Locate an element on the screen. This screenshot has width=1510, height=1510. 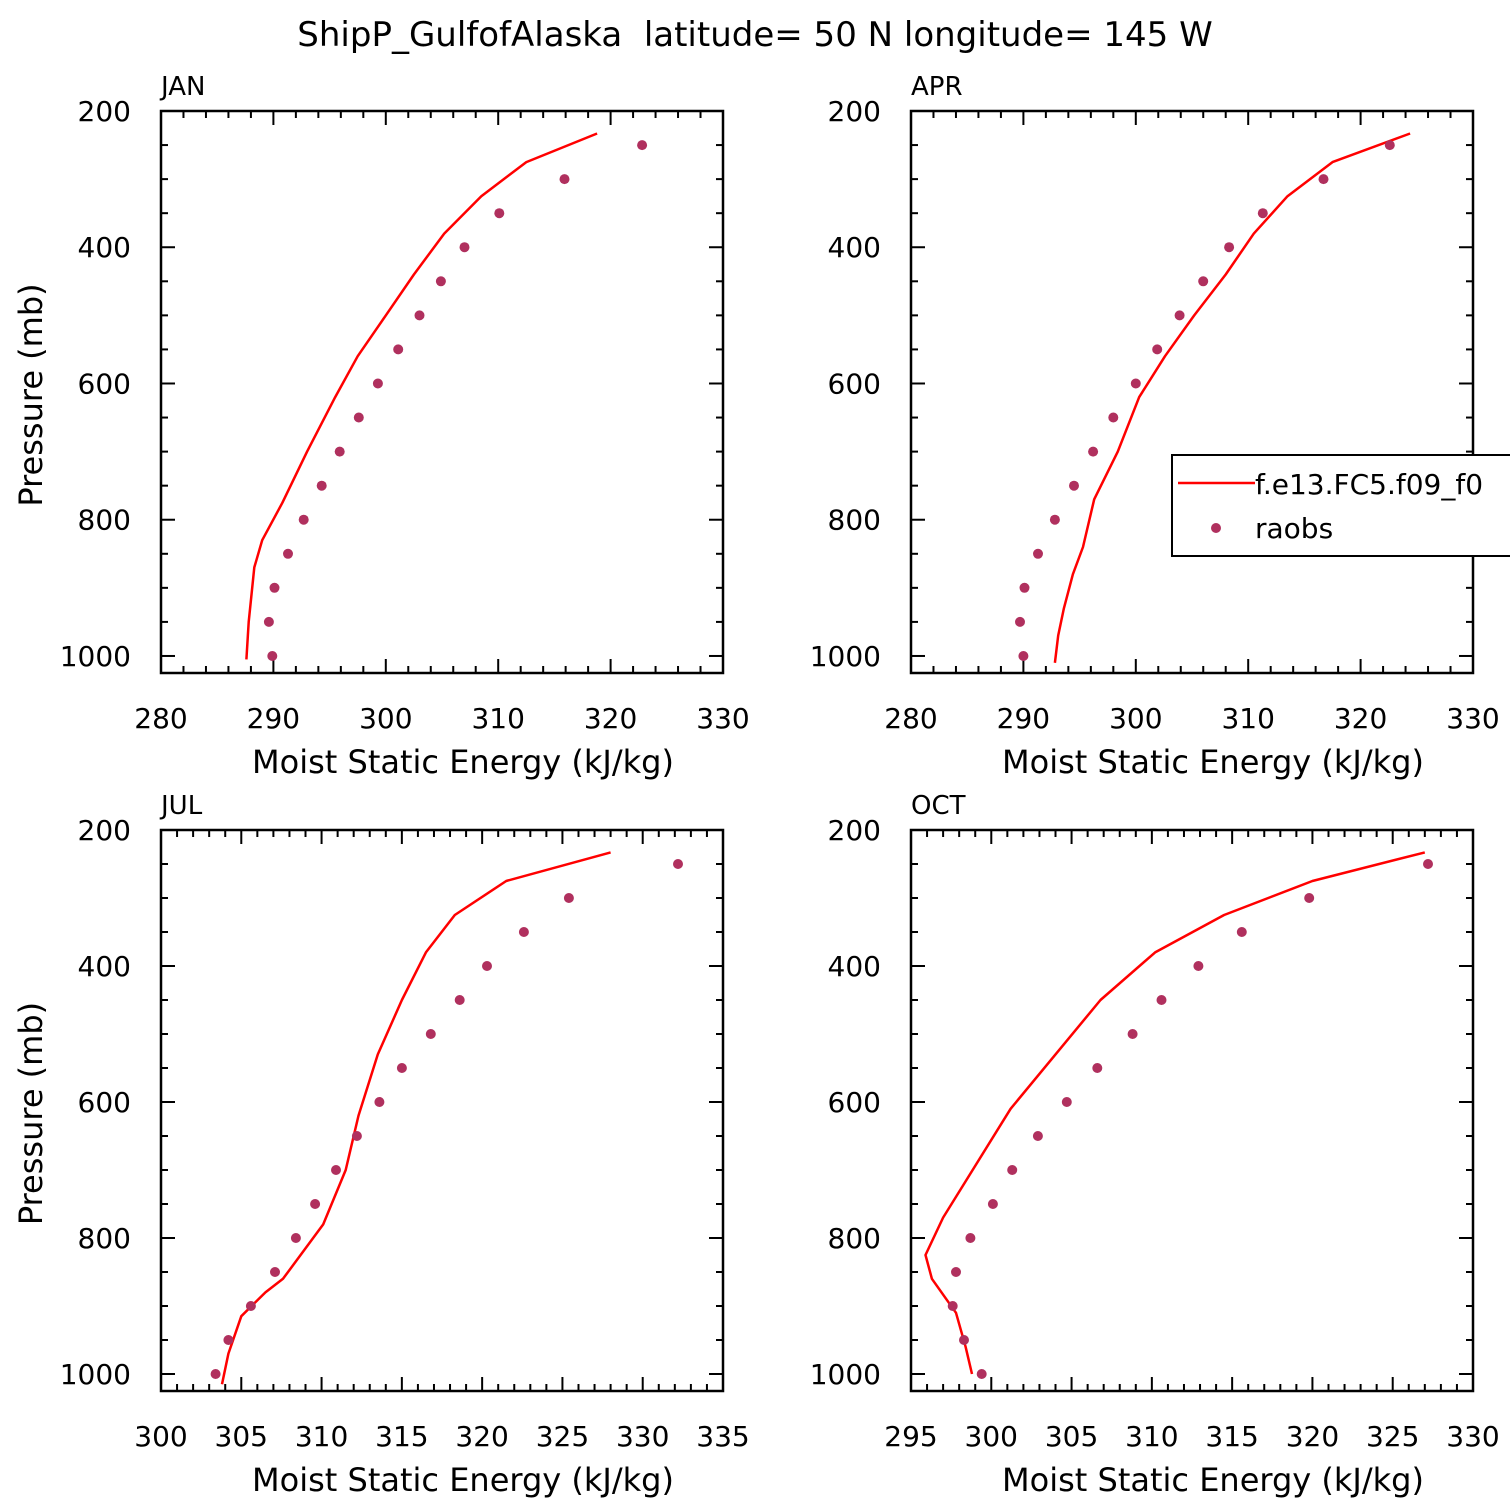
legend-obs-label: raobs is located at coordinates (1294, 528).